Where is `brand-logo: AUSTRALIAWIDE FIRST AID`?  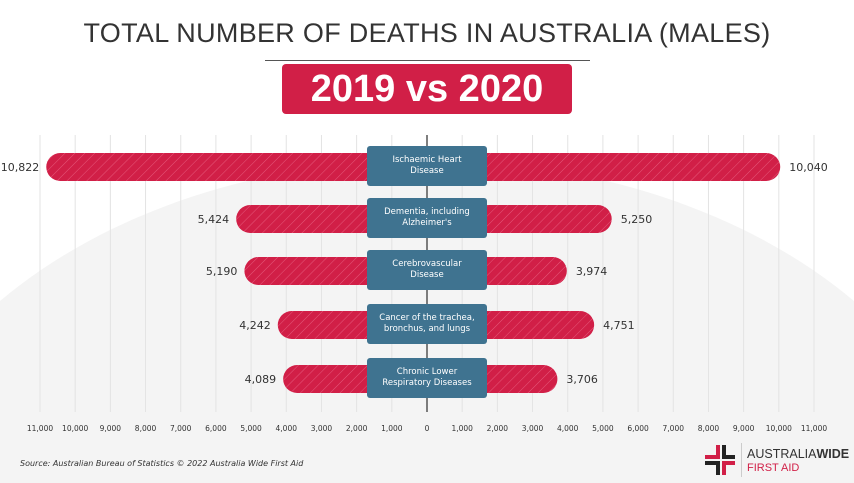 brand-logo: AUSTRALIAWIDE FIRST AID is located at coordinates (777, 460).